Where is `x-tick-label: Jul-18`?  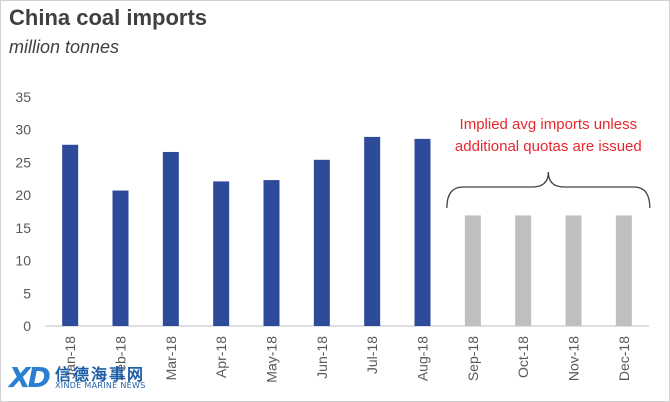
x-tick-label: Jul-18 is located at coordinates (372, 355).